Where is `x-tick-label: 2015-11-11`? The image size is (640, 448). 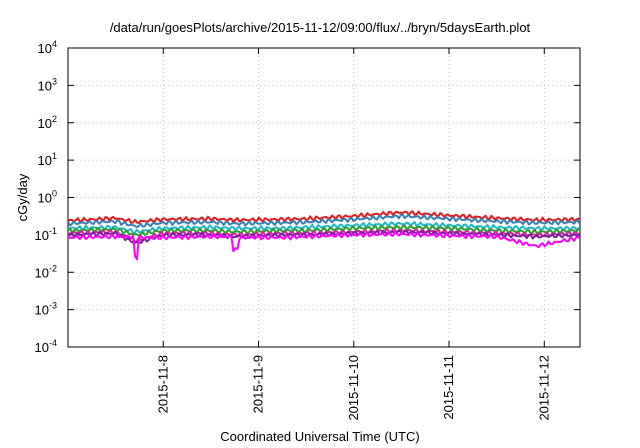 x-tick-label: 2015-11-11 is located at coordinates (448, 387).